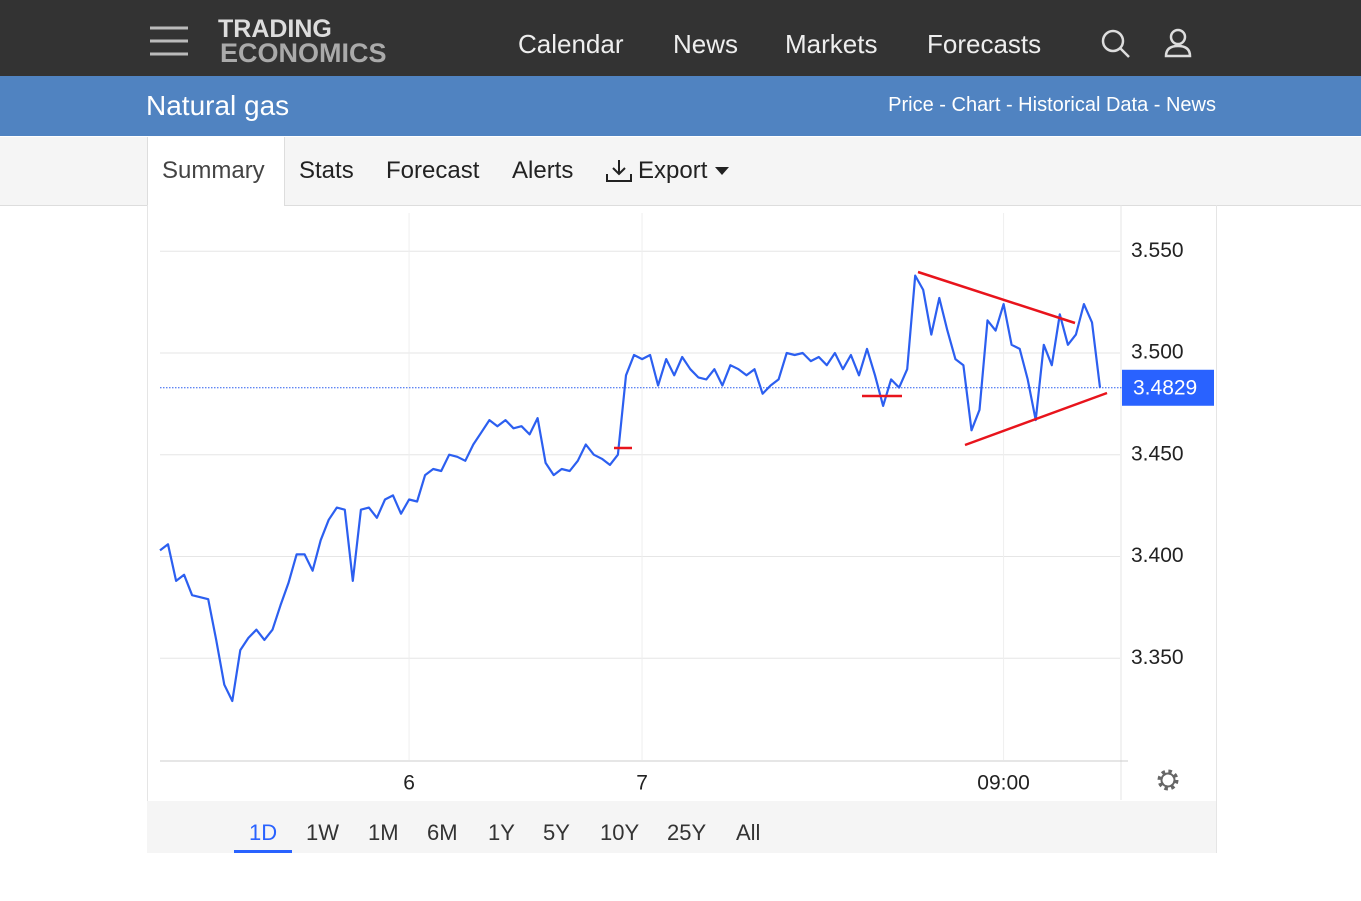 This screenshot has height=901, width=1361. What do you see at coordinates (861, 360) in the screenshot?
I see `drawings` at bounding box center [861, 360].